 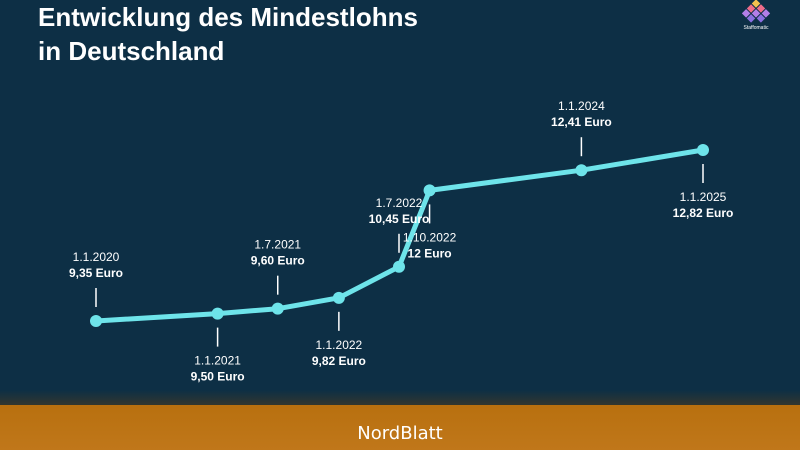 I want to click on footer-shadow, so click(x=400, y=397).